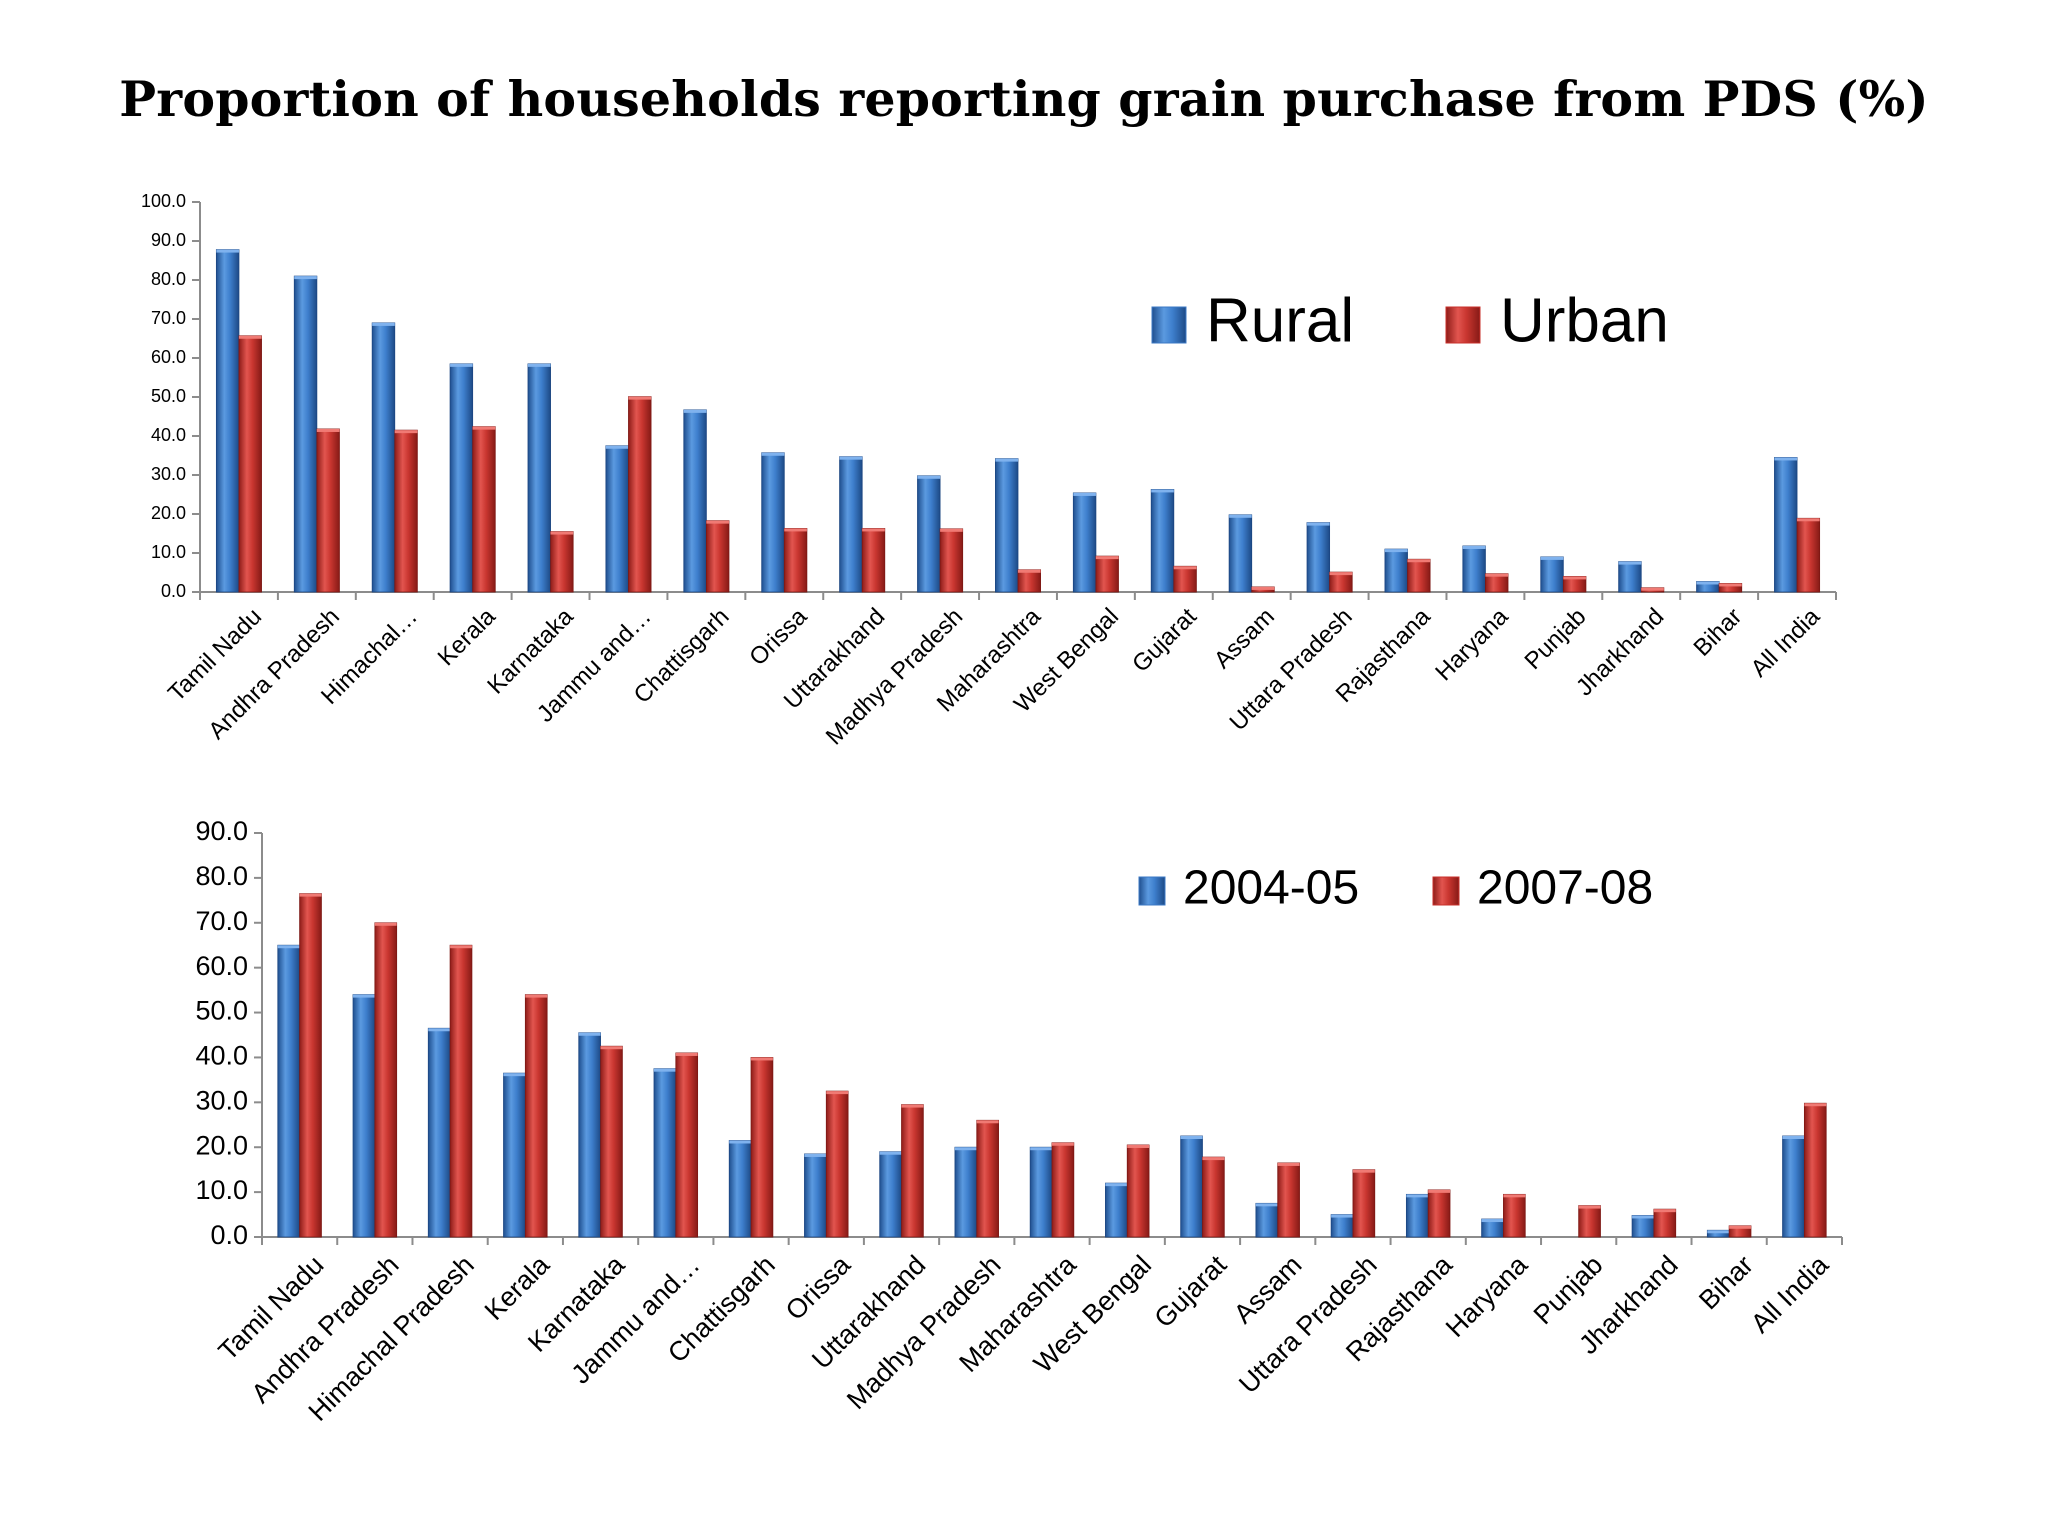 The image size is (2048, 1536). What do you see at coordinates (467, 637) in the screenshot?
I see `x-category-label: Kerala` at bounding box center [467, 637].